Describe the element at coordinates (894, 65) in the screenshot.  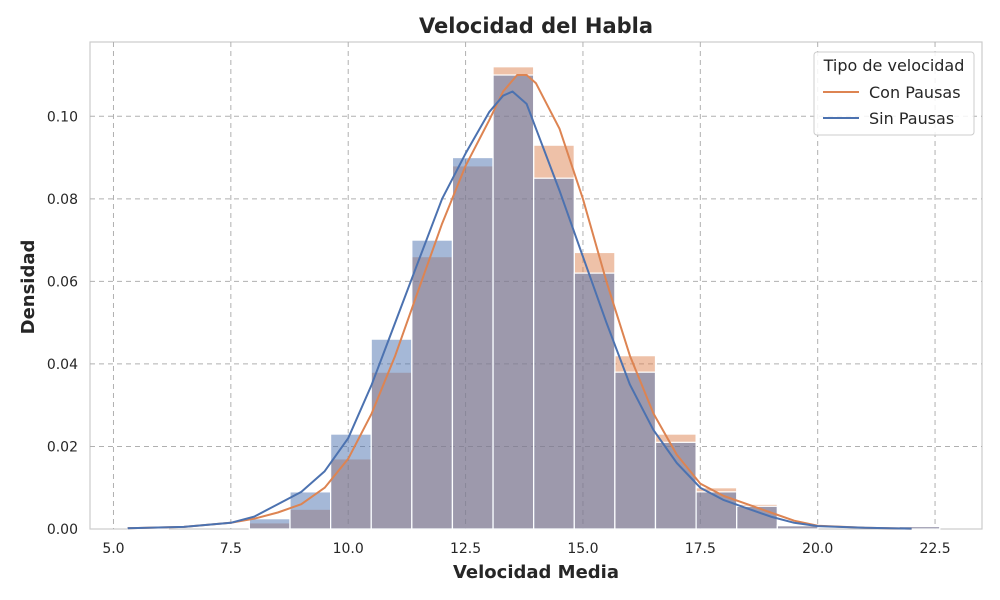
I see `legend-title: Tipo de velocidad` at that location.